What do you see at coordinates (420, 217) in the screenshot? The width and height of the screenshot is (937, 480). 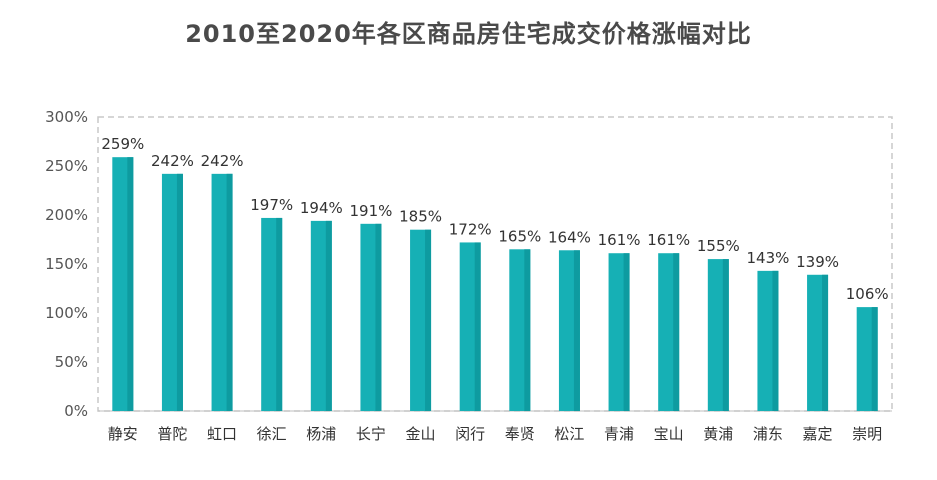 I see `data-label: 185%` at bounding box center [420, 217].